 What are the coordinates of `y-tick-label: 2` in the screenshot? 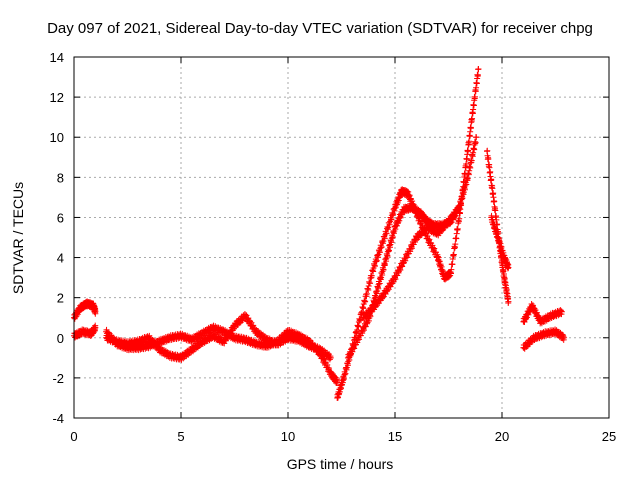 It's located at (60, 298).